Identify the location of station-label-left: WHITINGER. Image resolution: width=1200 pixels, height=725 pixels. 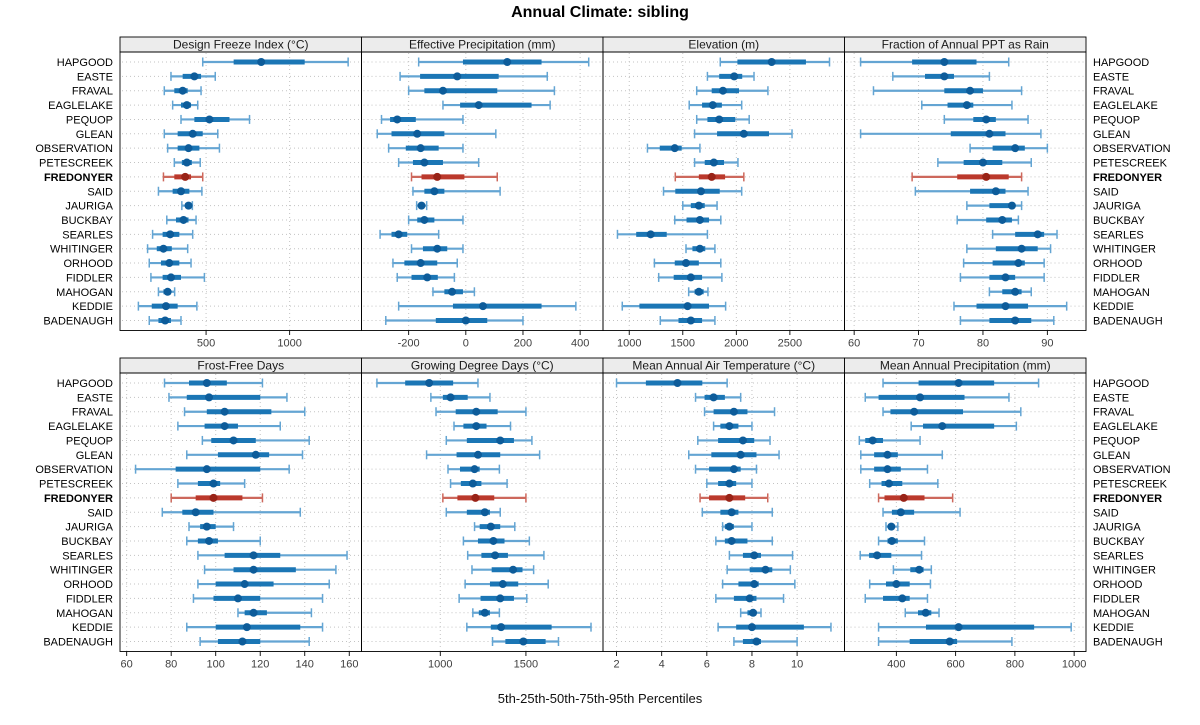
(81, 250).